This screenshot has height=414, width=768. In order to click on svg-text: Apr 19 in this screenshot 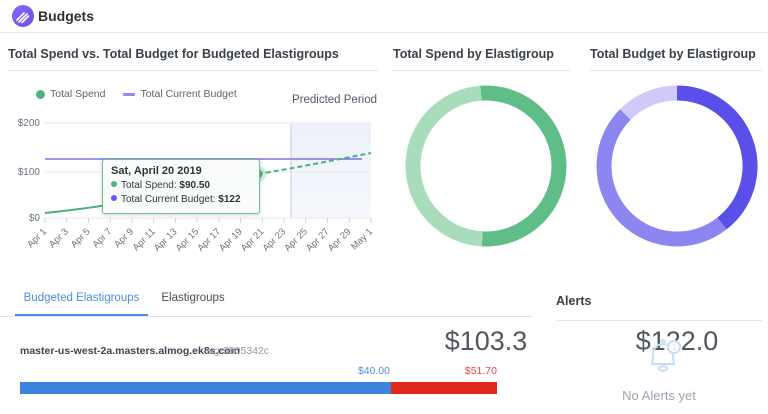, I will do `click(231, 240)`.